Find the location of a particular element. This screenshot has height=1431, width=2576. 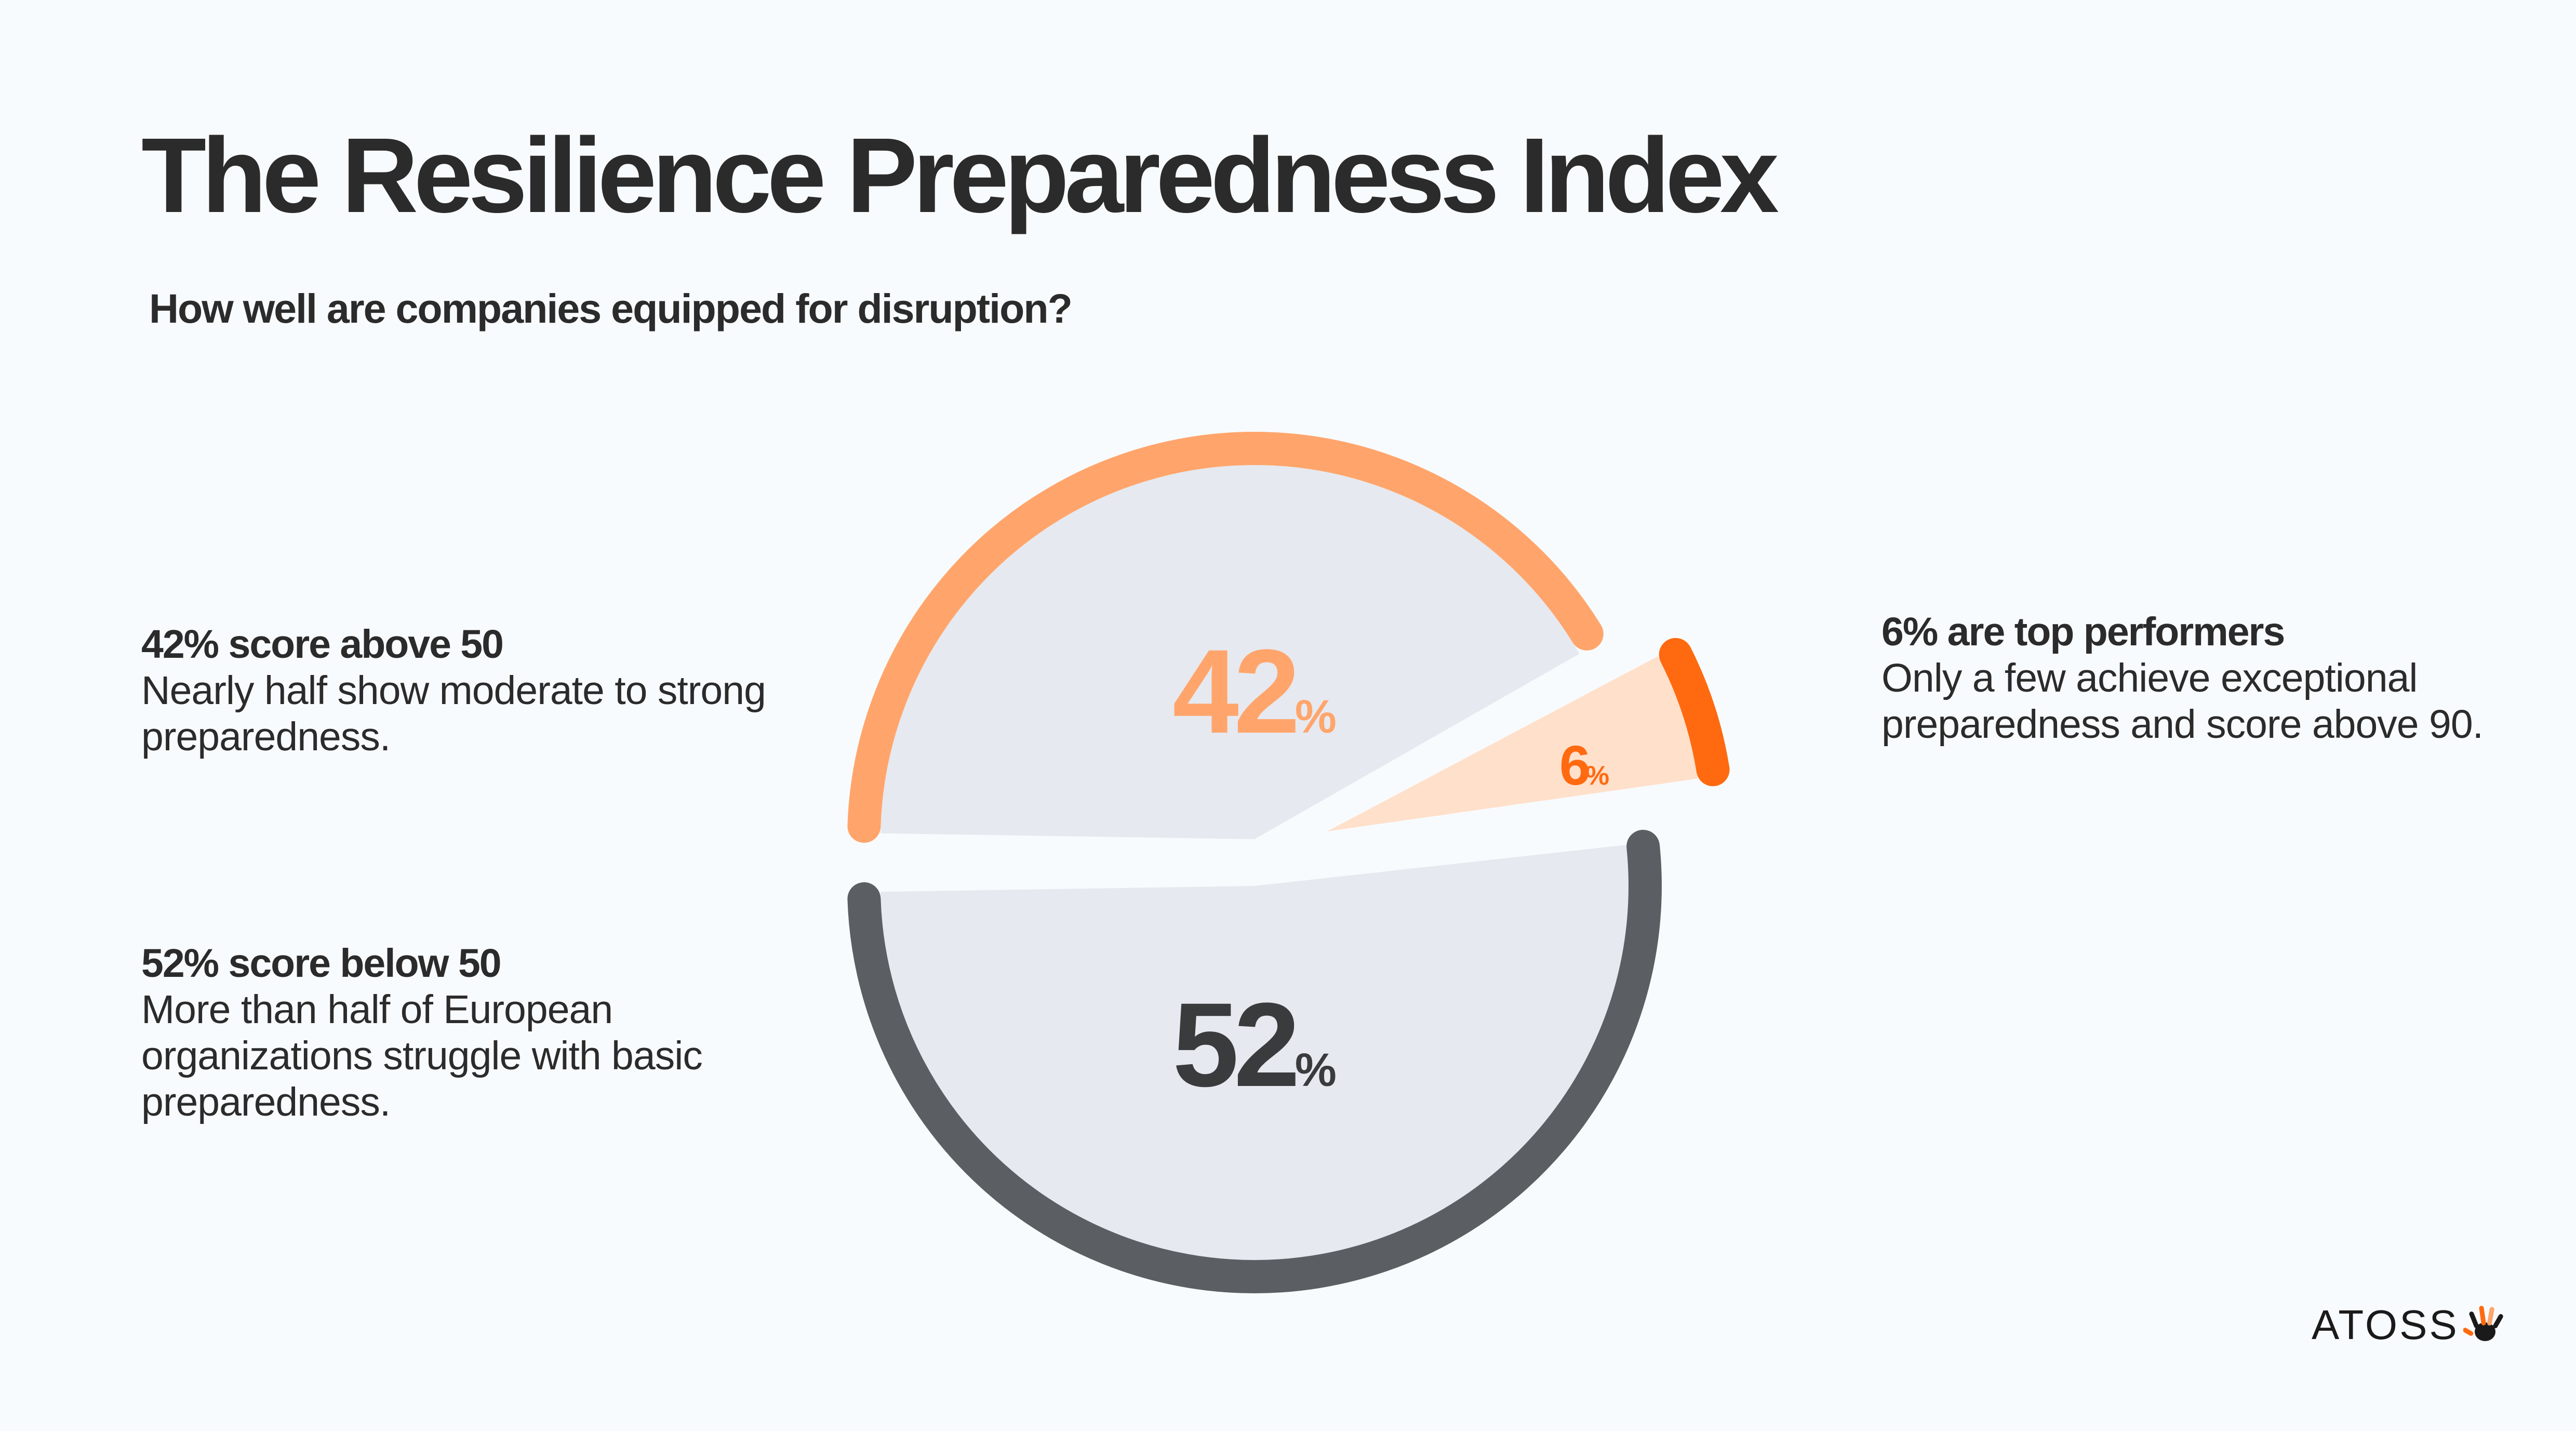

pie-arc-above50 is located at coordinates (1225, 637).